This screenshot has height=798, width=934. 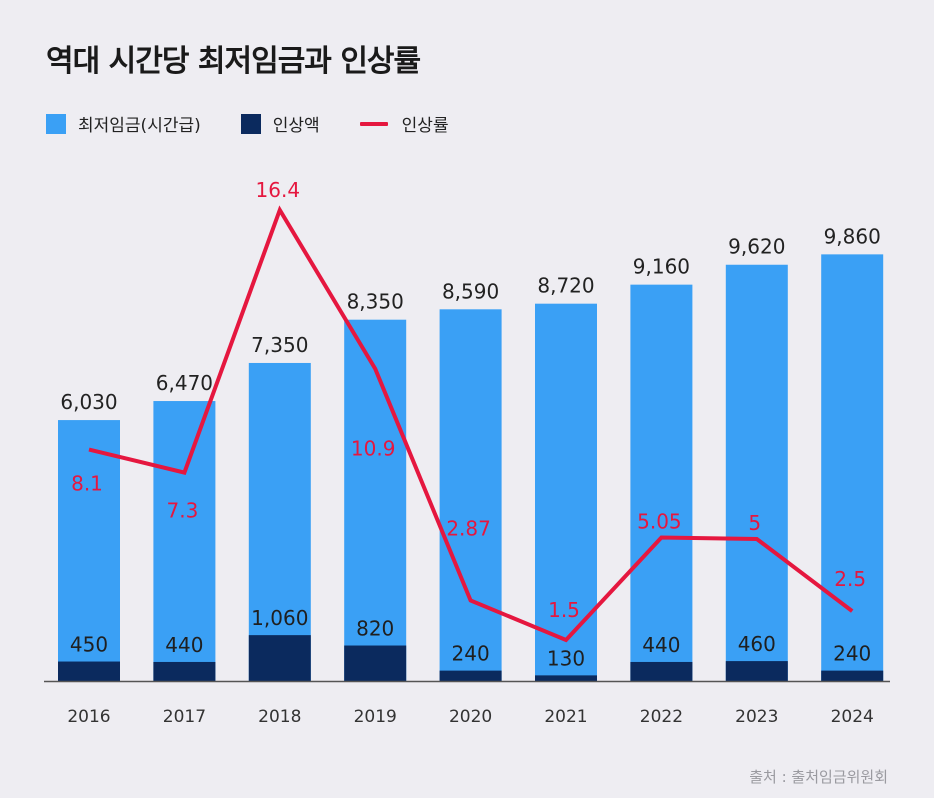 What do you see at coordinates (139, 126) in the screenshot?
I see `legend-label-wage: 최저임금(시간급)` at bounding box center [139, 126].